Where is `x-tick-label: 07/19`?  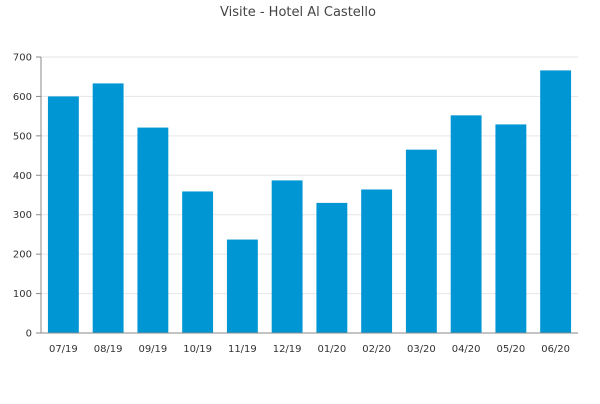
x-tick-label: 07/19 is located at coordinates (63, 349).